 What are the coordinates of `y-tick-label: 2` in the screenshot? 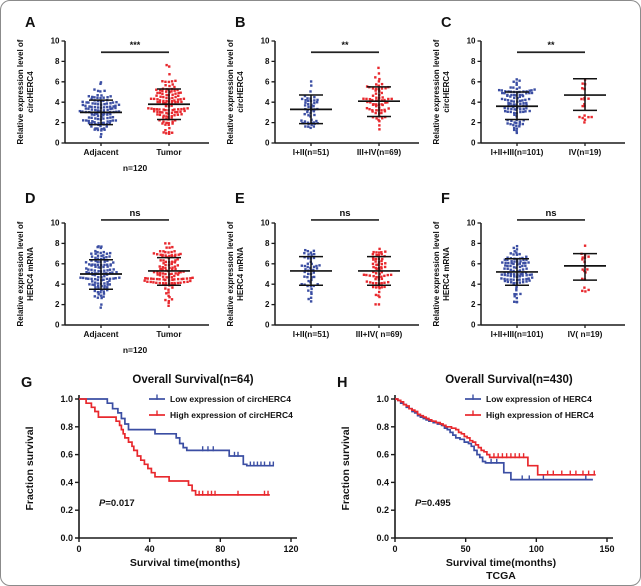 It's located at (267, 122).